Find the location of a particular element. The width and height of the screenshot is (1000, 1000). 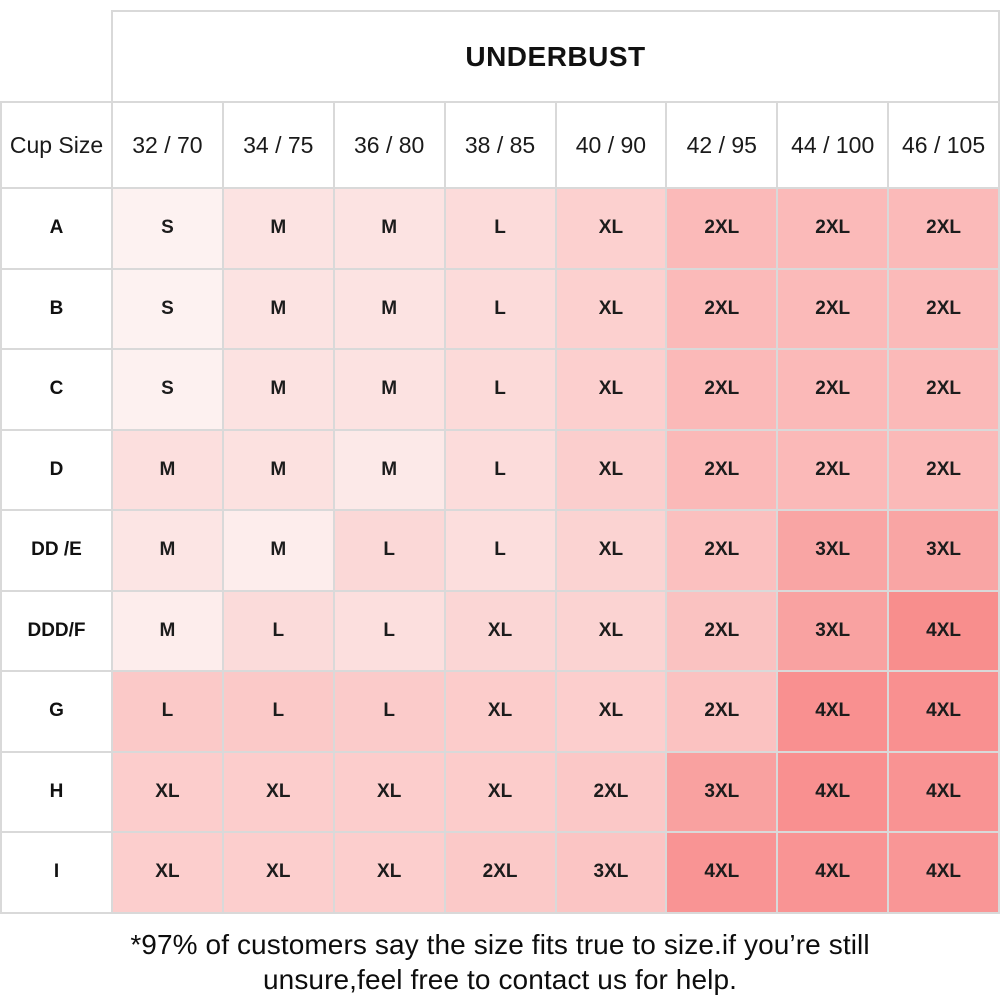

col-header: 40 / 90 is located at coordinates (611, 145).